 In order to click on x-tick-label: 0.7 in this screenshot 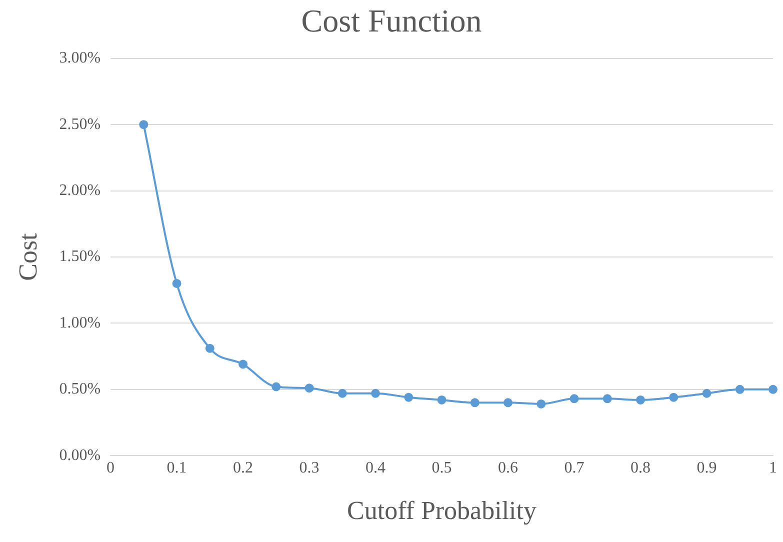, I will do `click(574, 467)`.